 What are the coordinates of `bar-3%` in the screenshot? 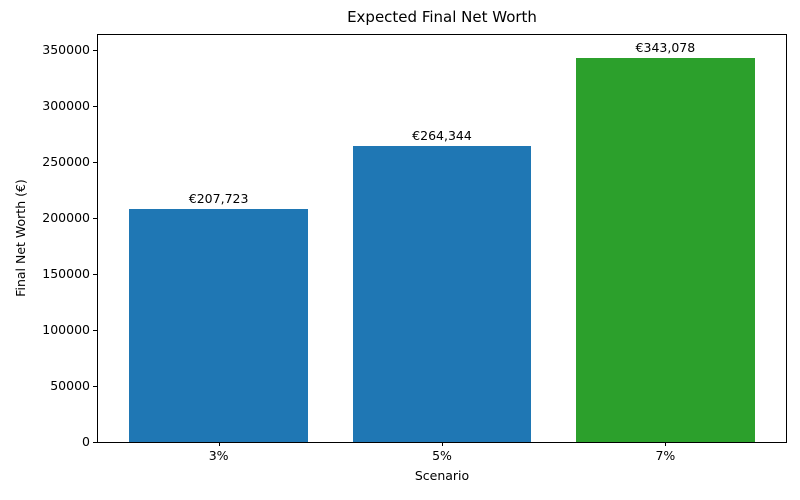 It's located at (218, 325).